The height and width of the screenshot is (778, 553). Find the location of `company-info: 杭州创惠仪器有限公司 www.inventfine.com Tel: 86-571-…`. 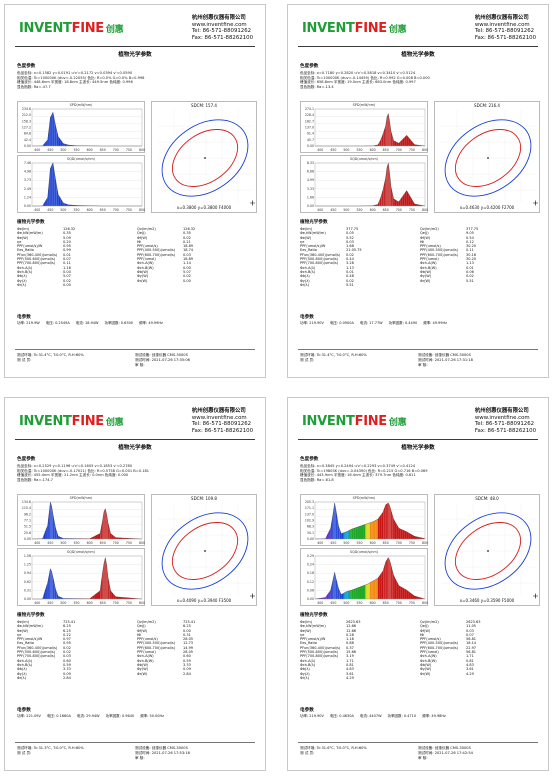

company-info: 杭州创惠仪器有限公司 www.inventfine.com Tel: 86-571-… is located at coordinates (505, 28).